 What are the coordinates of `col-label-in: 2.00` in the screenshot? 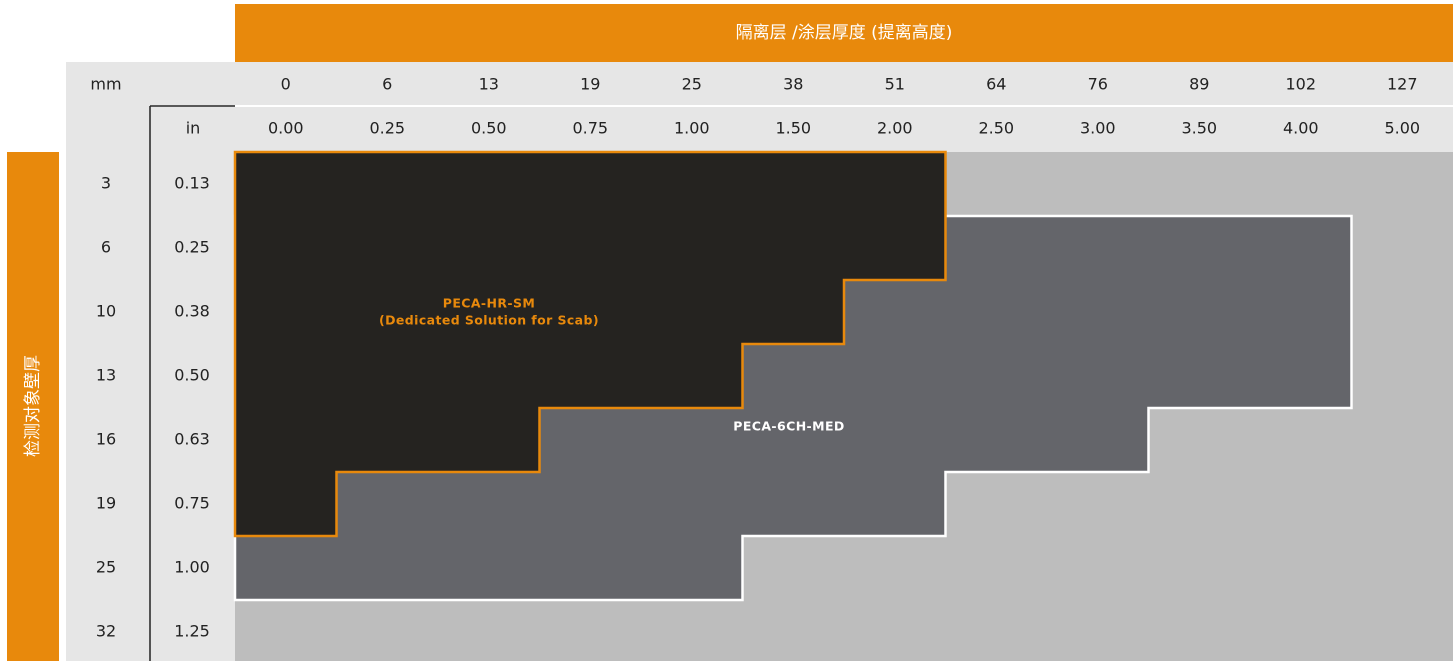 It's located at (895, 128).